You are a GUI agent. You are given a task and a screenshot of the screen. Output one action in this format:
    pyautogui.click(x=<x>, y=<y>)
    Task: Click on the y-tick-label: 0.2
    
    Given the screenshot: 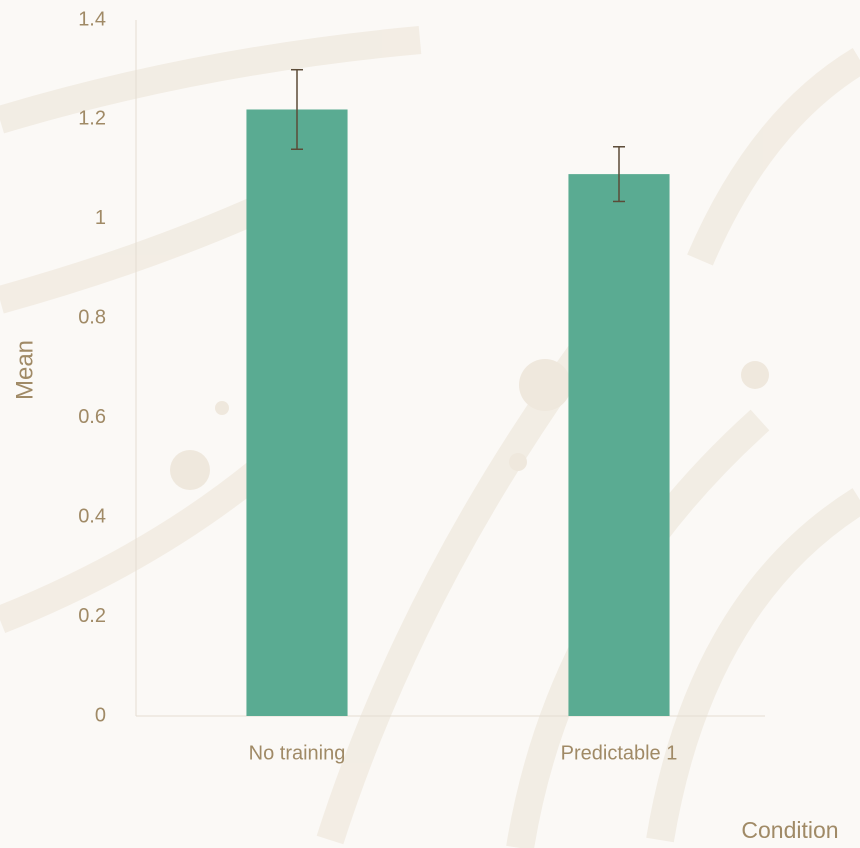 What is the action you would take?
    pyautogui.click(x=92, y=616)
    